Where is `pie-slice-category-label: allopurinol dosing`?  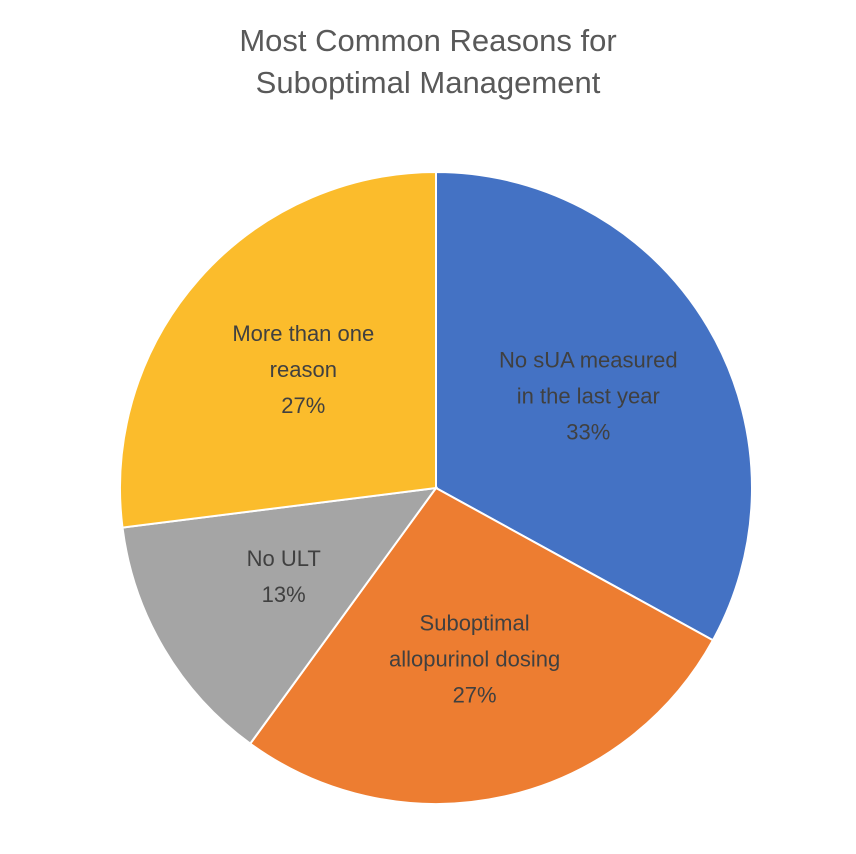 pie-slice-category-label: allopurinol dosing is located at coordinates (474, 659).